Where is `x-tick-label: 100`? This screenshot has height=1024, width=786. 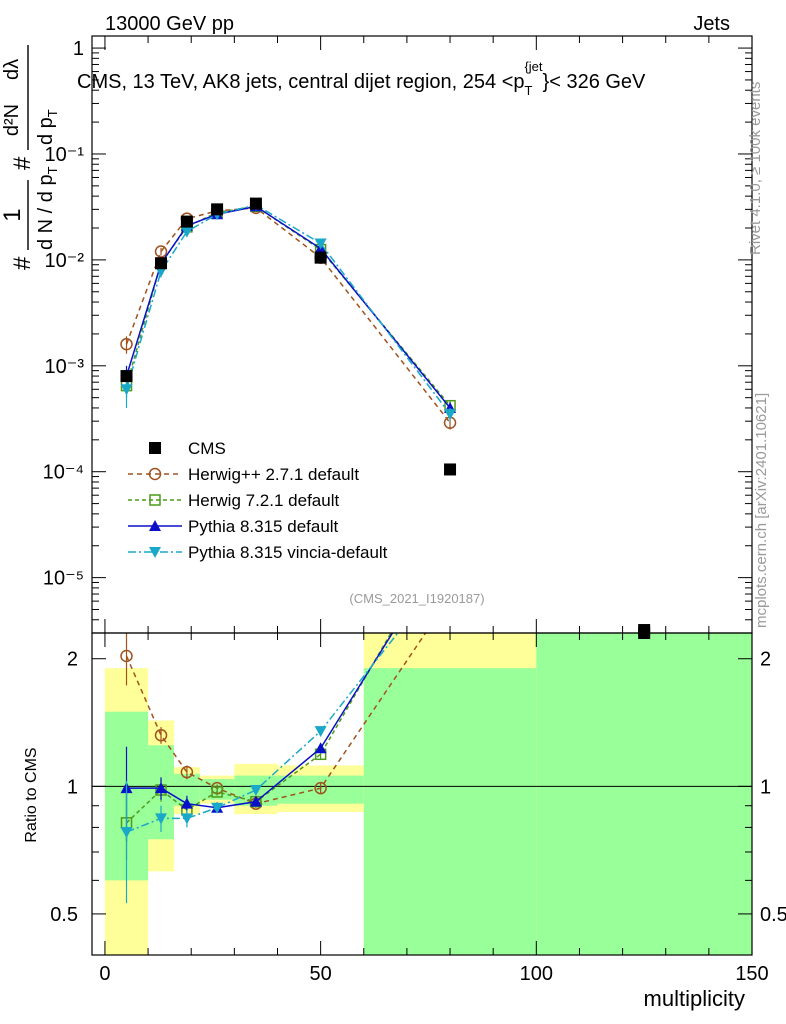
x-tick-label: 100 is located at coordinates (536, 974).